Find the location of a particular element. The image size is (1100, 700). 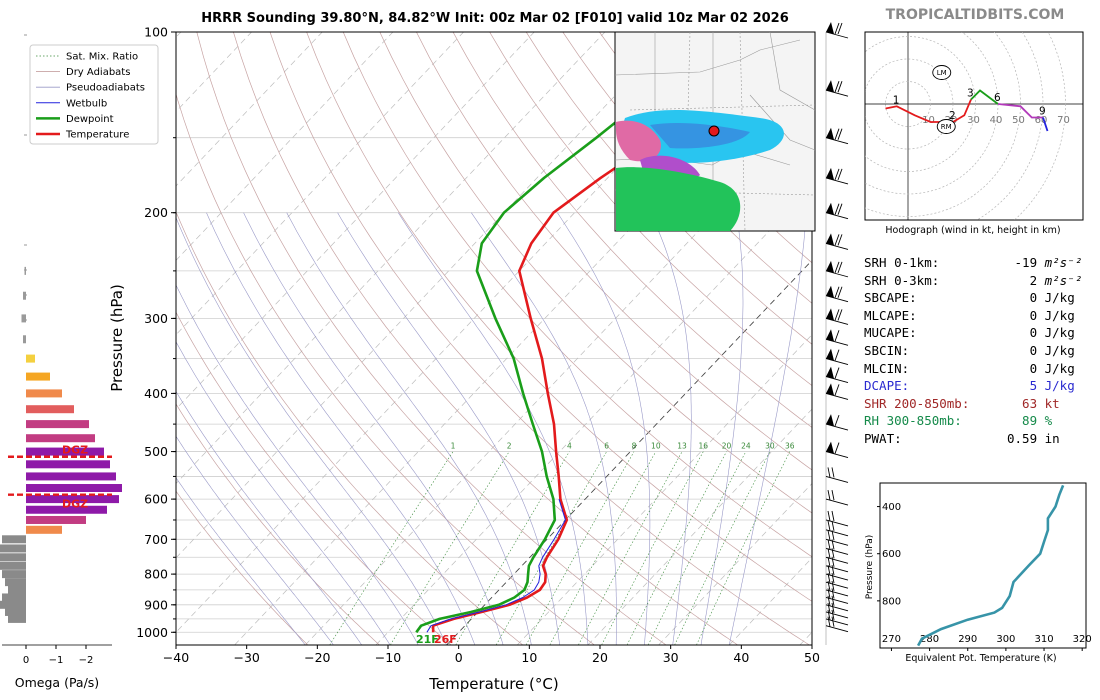

mixing-ratio-label: 36 is located at coordinates (790, 446).